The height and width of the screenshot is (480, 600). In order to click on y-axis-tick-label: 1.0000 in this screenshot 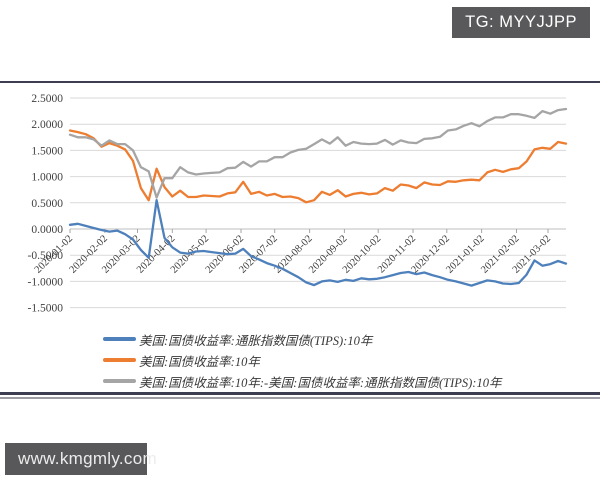, I will do `click(47, 178)`.